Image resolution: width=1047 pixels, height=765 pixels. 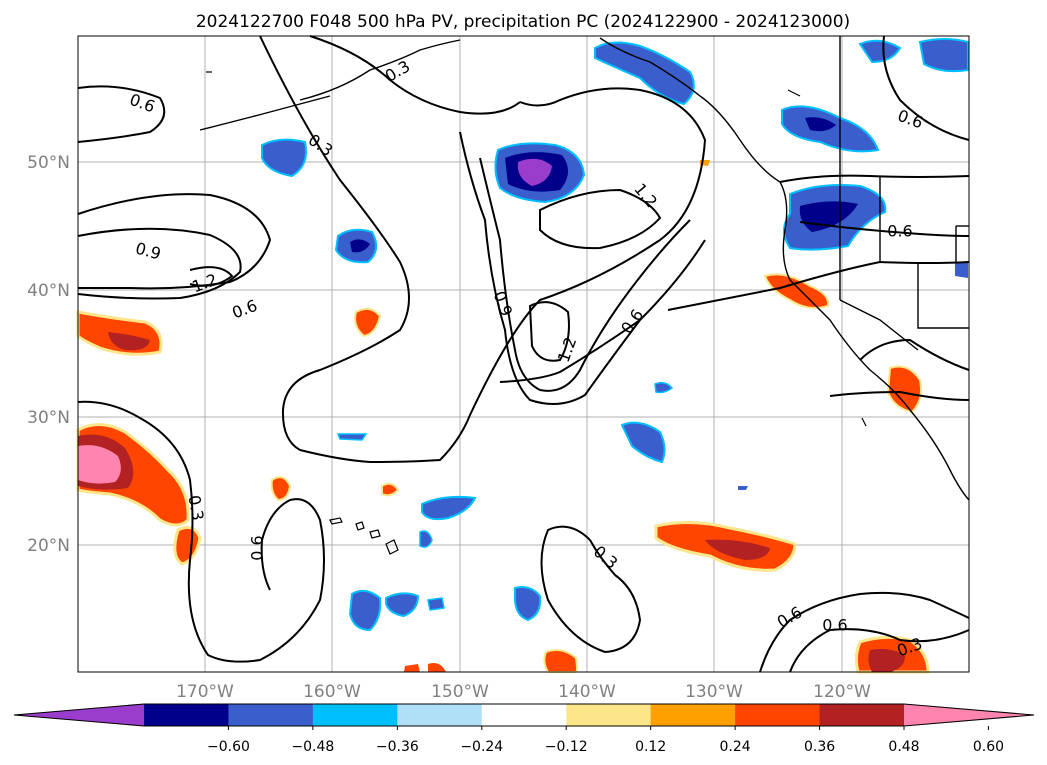 What do you see at coordinates (714, 692) in the screenshot?
I see `lon-label-130w: 130°W` at bounding box center [714, 692].